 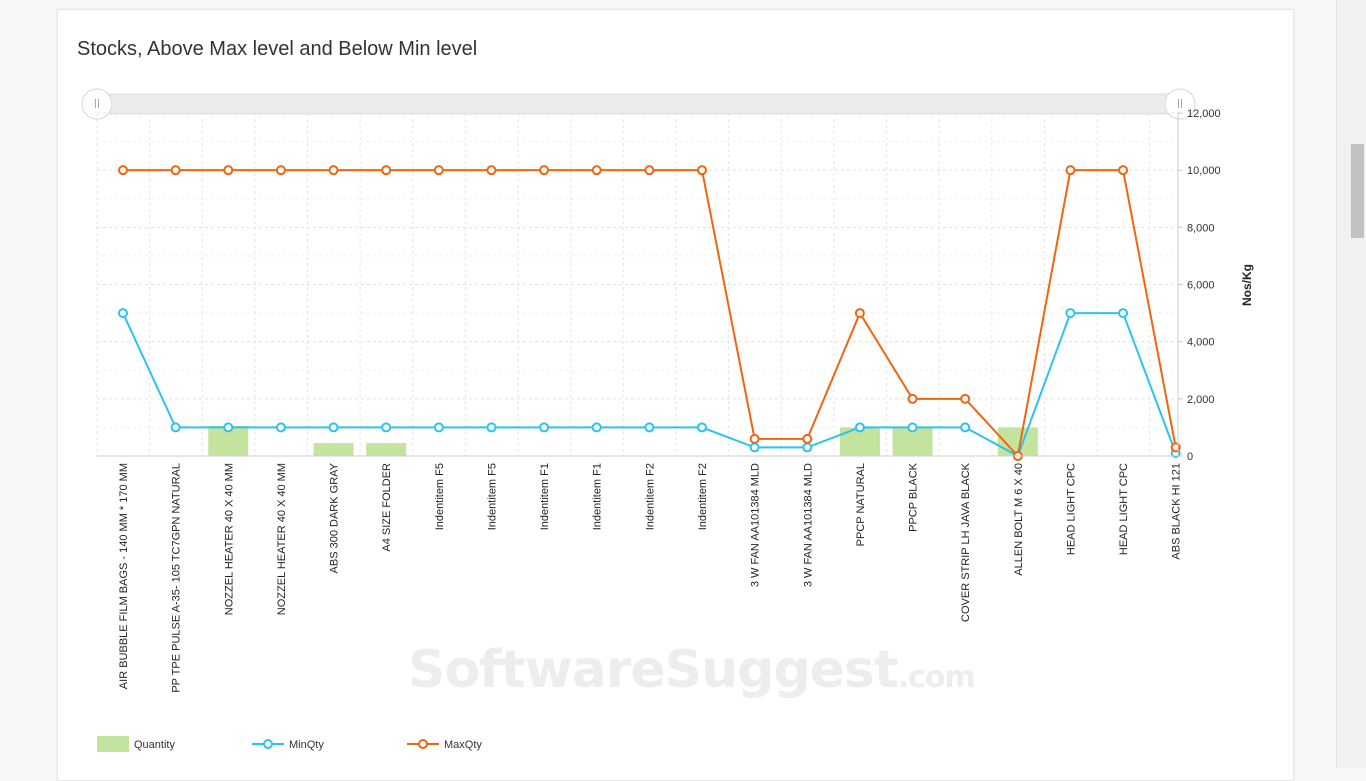 I want to click on page-scrollbar-thumb, so click(x=1357, y=191).